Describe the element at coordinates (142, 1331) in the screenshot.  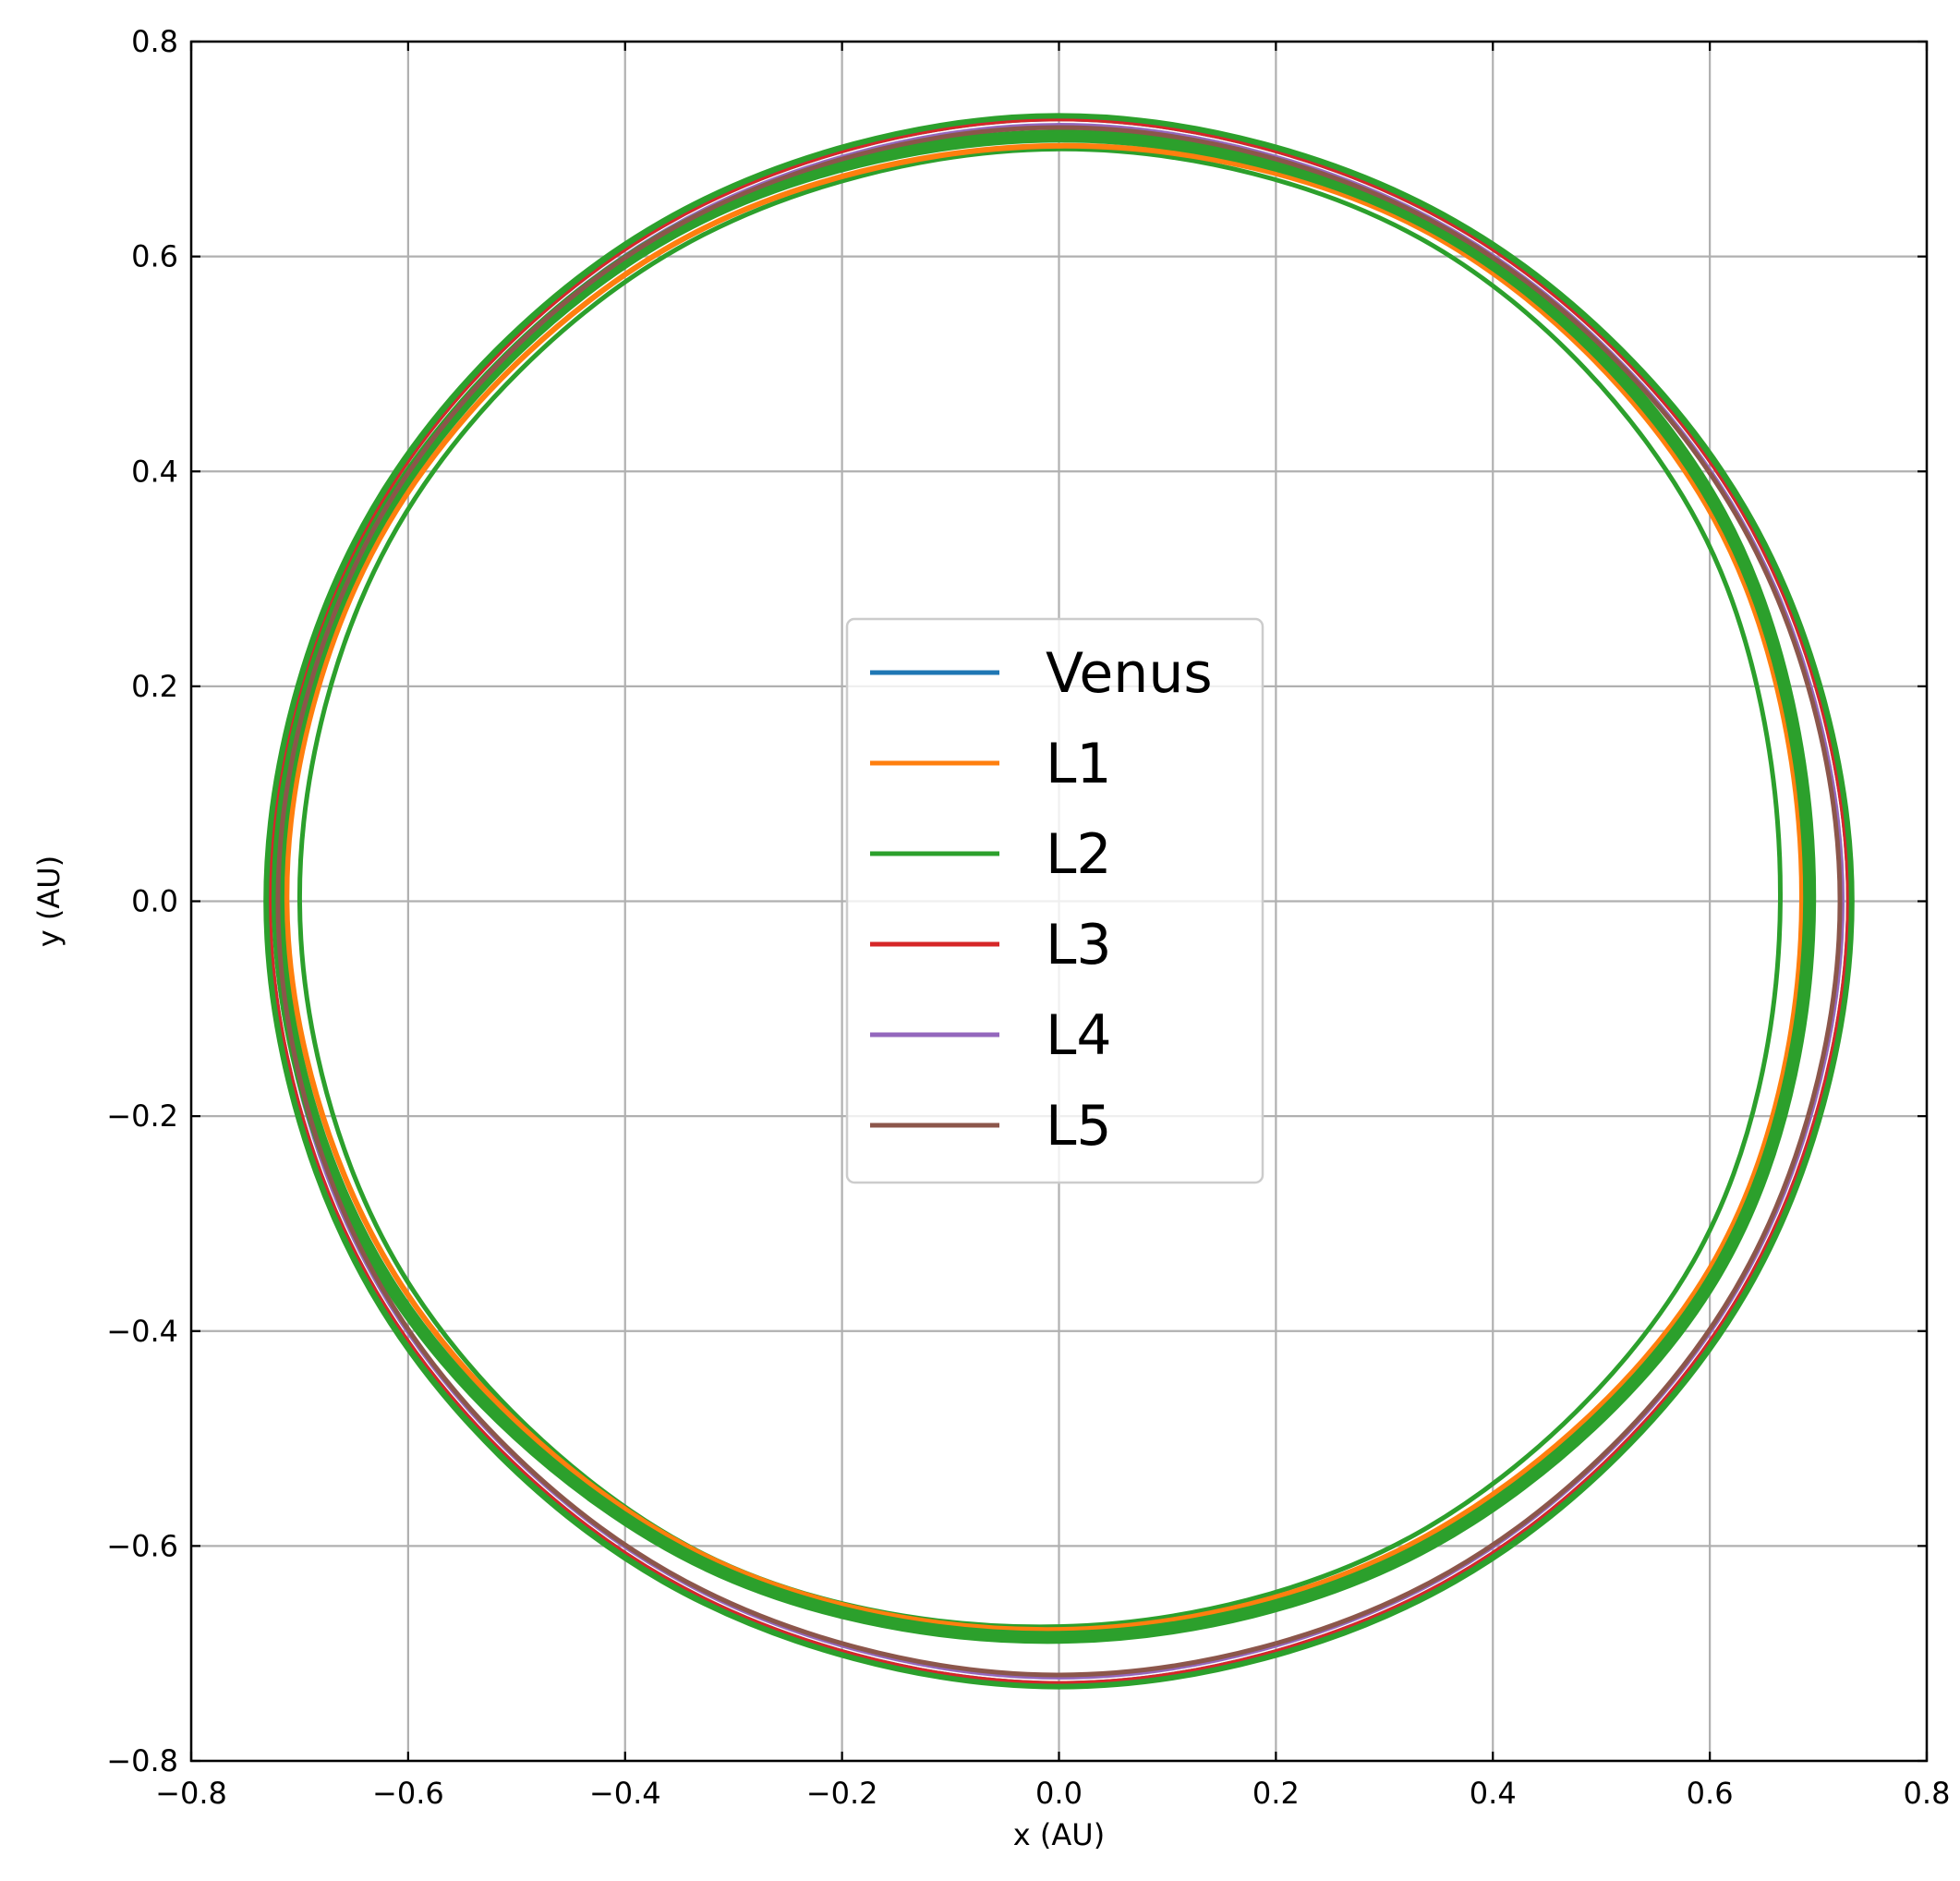
I see `y-tick-label: −0.4` at that location.